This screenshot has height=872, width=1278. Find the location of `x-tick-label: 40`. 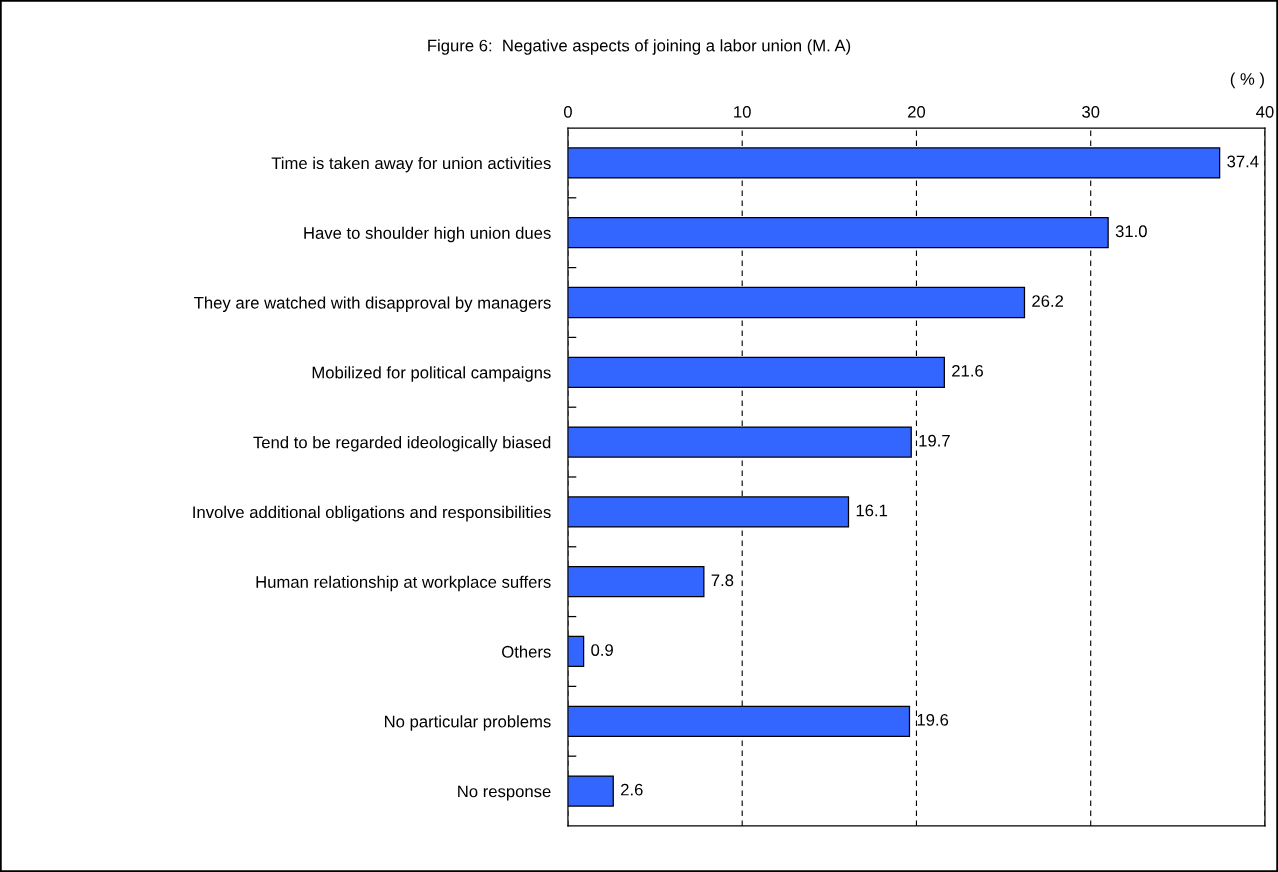

x-tick-label: 40 is located at coordinates (1265, 111).